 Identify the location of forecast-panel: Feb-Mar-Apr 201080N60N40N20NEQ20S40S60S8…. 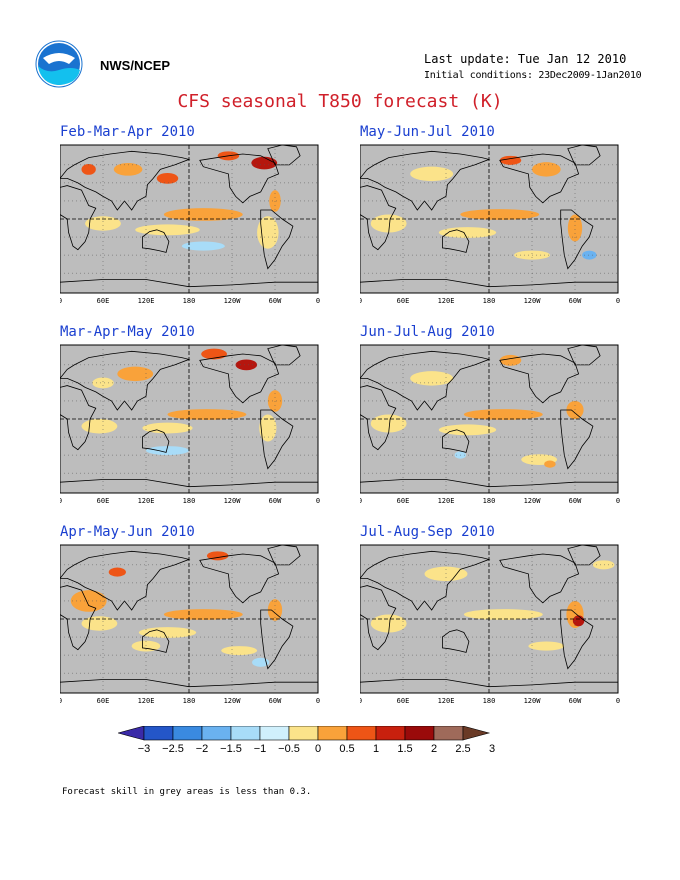
(210, 219).